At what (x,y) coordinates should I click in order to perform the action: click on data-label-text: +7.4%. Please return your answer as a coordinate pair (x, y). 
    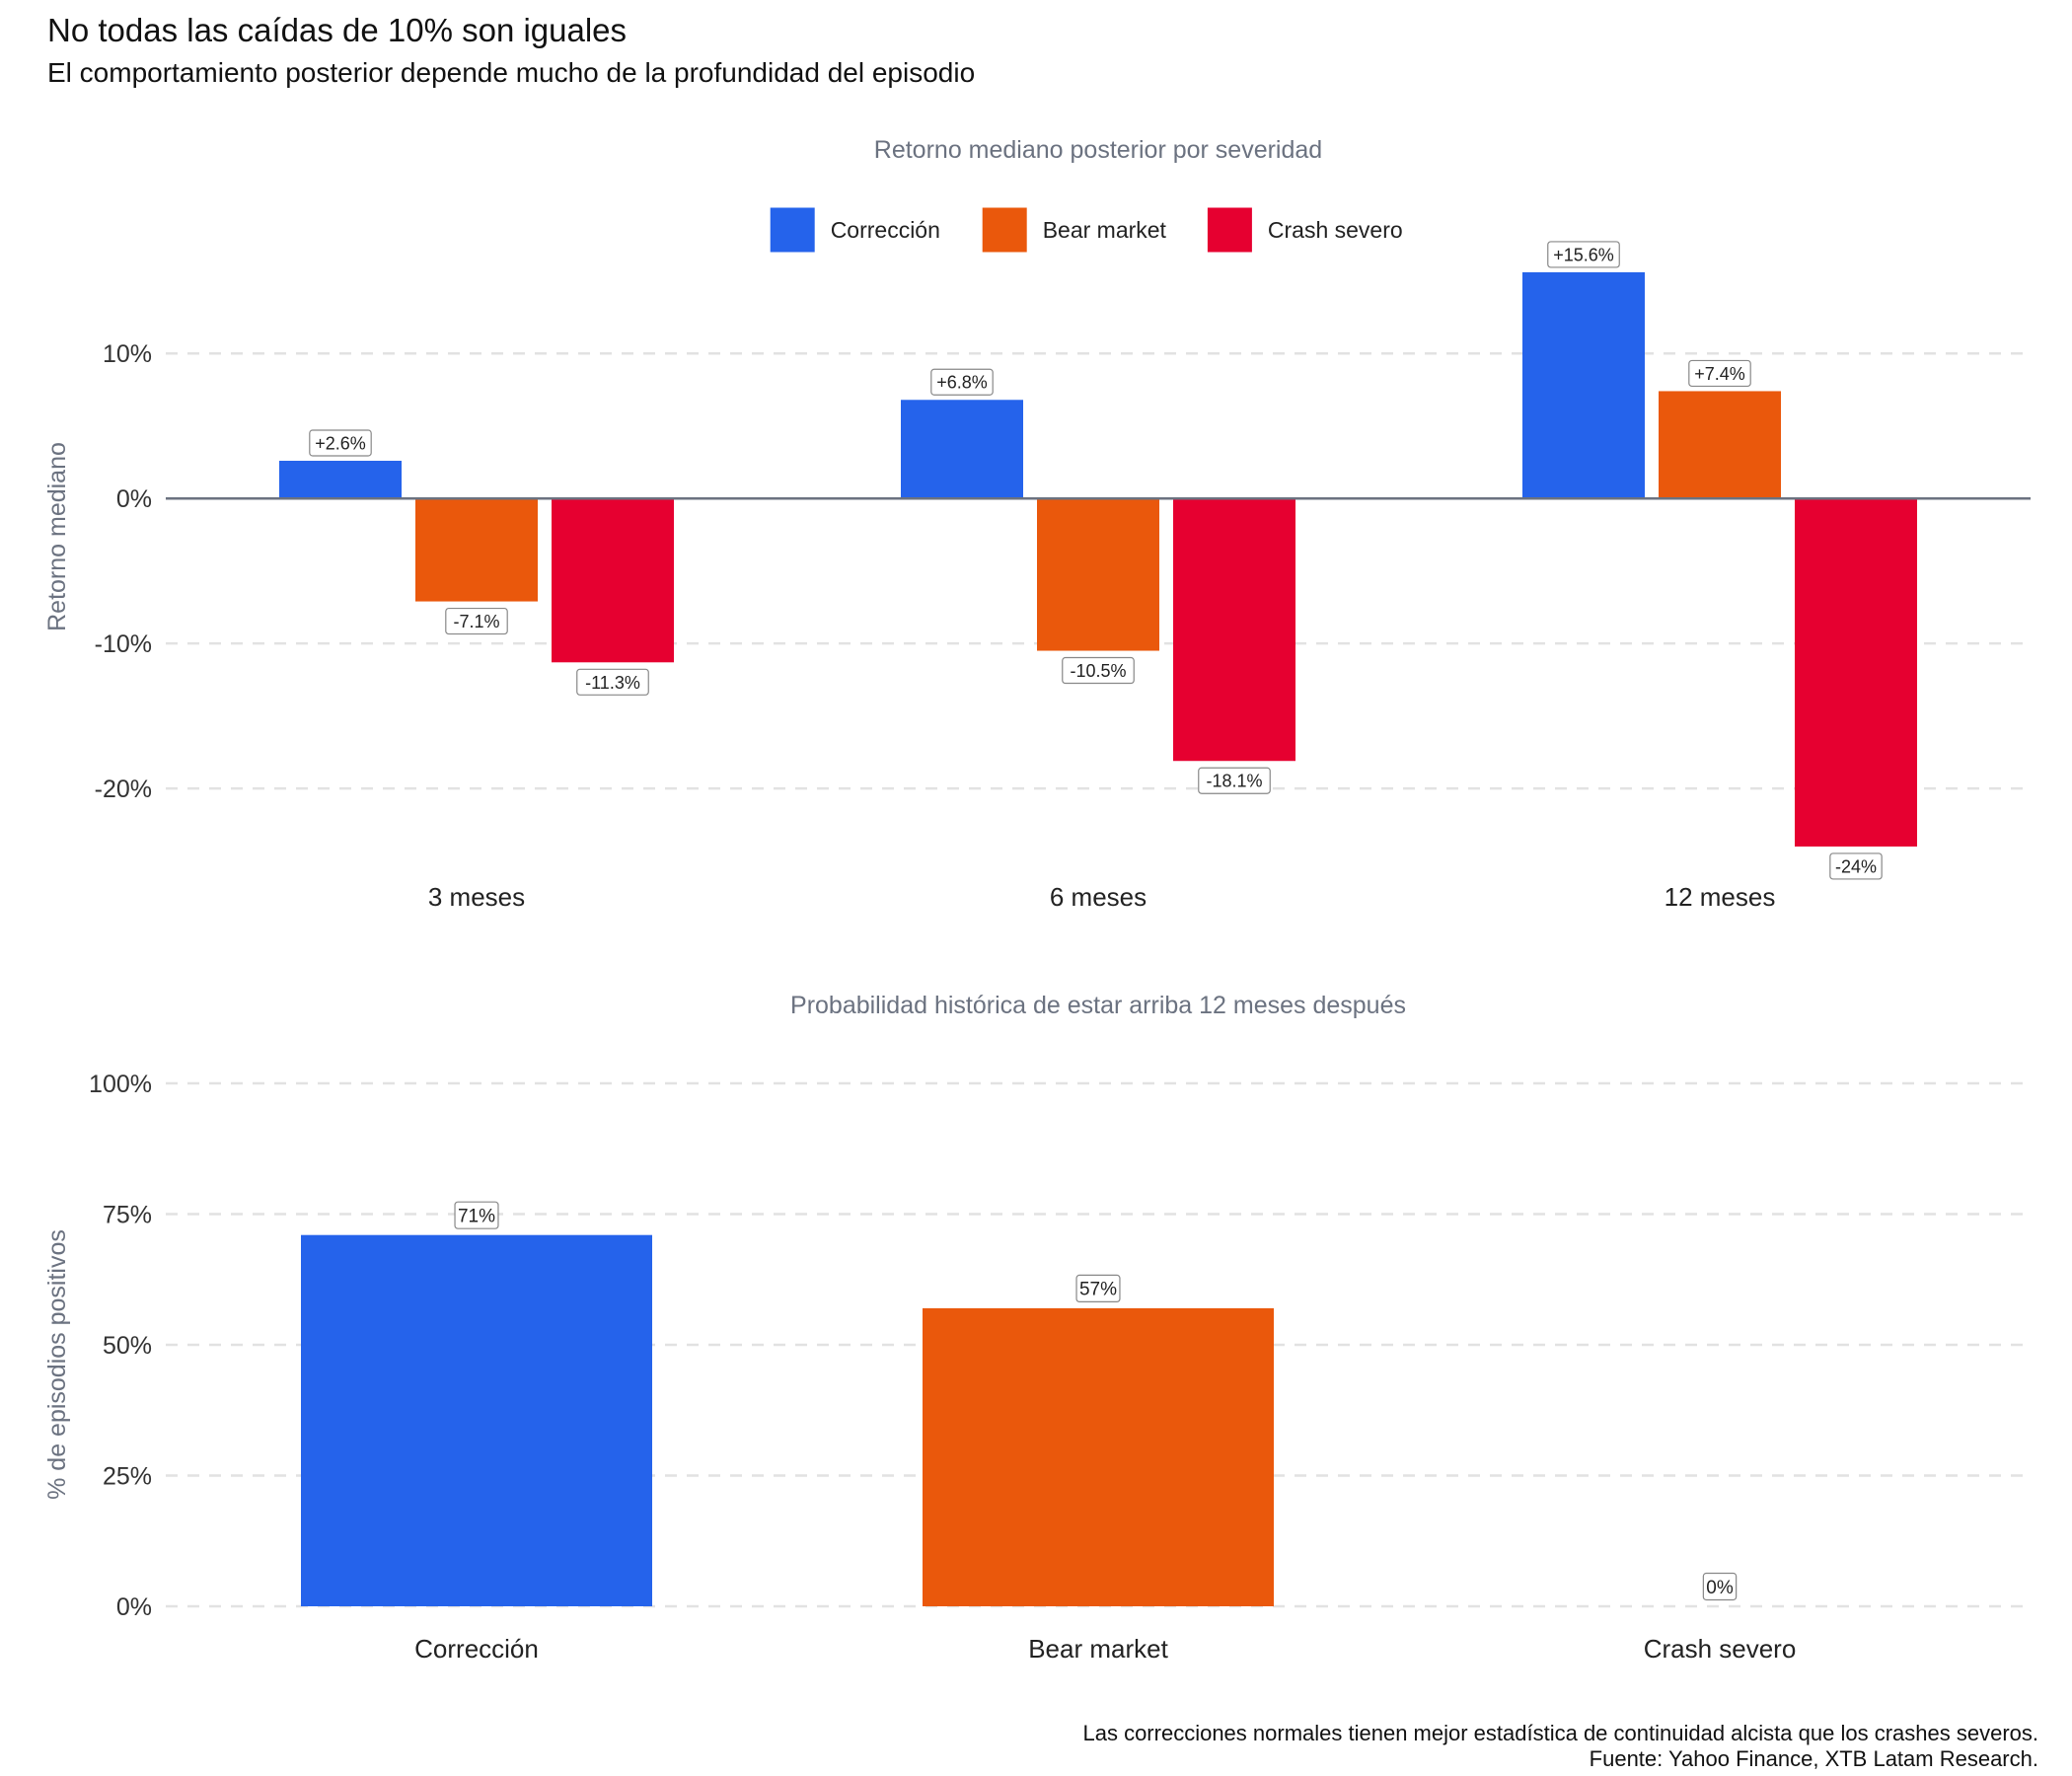
    Looking at the image, I should click on (1720, 374).